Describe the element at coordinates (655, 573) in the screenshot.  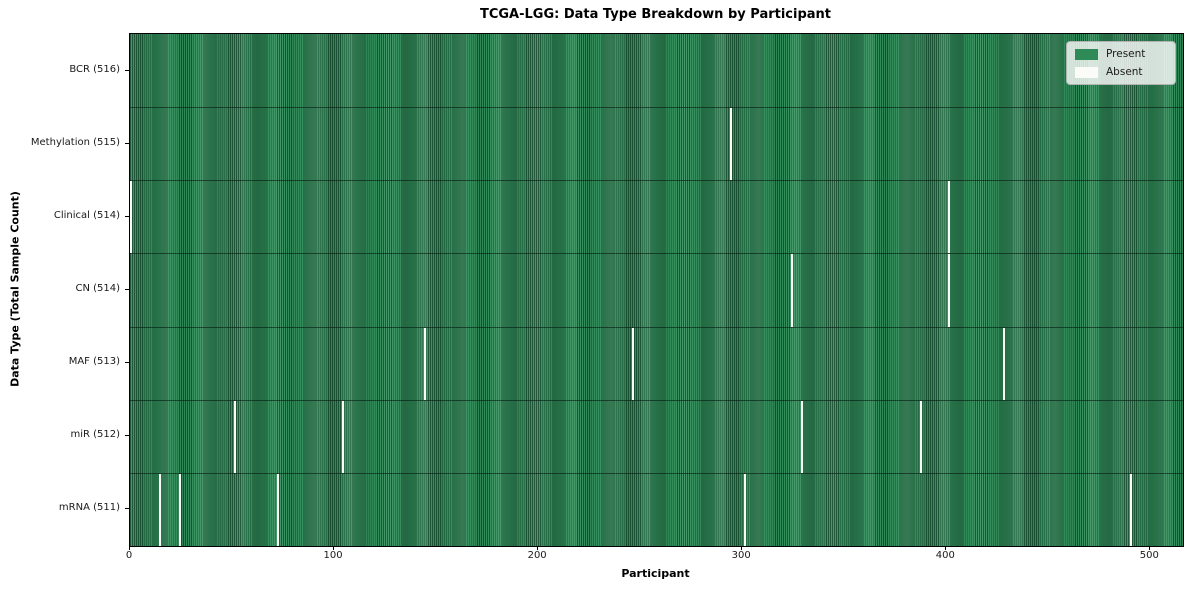
I see `x-axis-label: Participant` at that location.